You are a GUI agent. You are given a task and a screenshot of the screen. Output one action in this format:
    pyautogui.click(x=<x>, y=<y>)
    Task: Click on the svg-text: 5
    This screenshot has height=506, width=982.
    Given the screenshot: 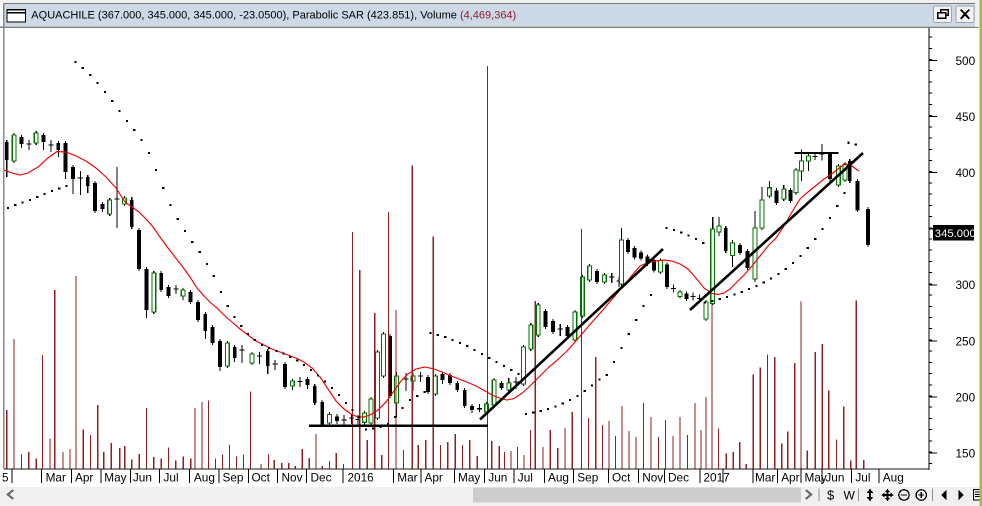 What is the action you would take?
    pyautogui.click(x=5, y=478)
    